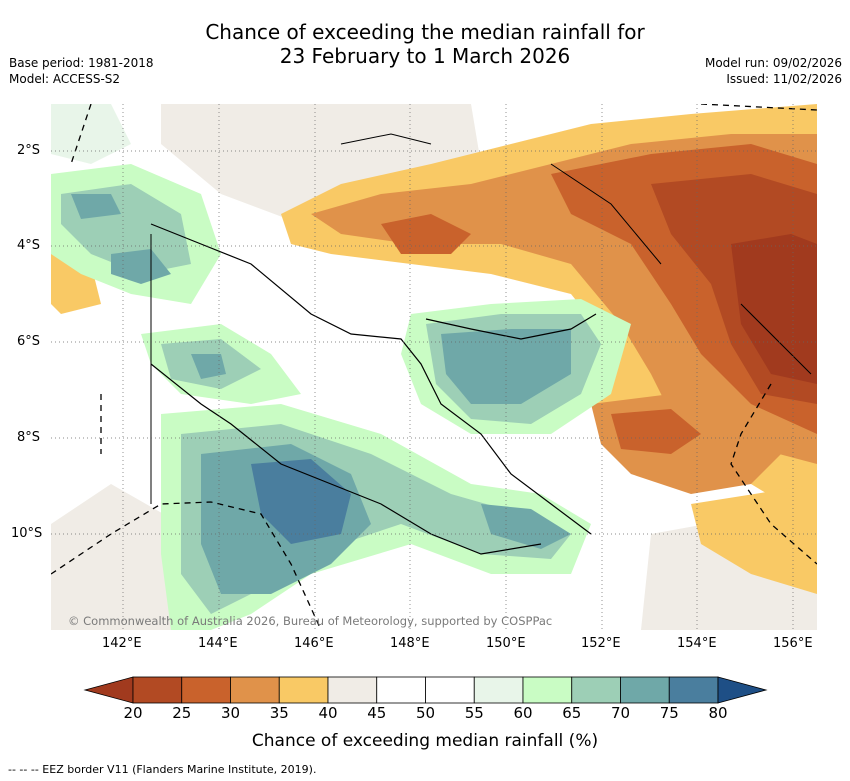 This screenshot has height=781, width=850. I want to click on issued-label: Issued: 11/02/2026, so click(784, 79).